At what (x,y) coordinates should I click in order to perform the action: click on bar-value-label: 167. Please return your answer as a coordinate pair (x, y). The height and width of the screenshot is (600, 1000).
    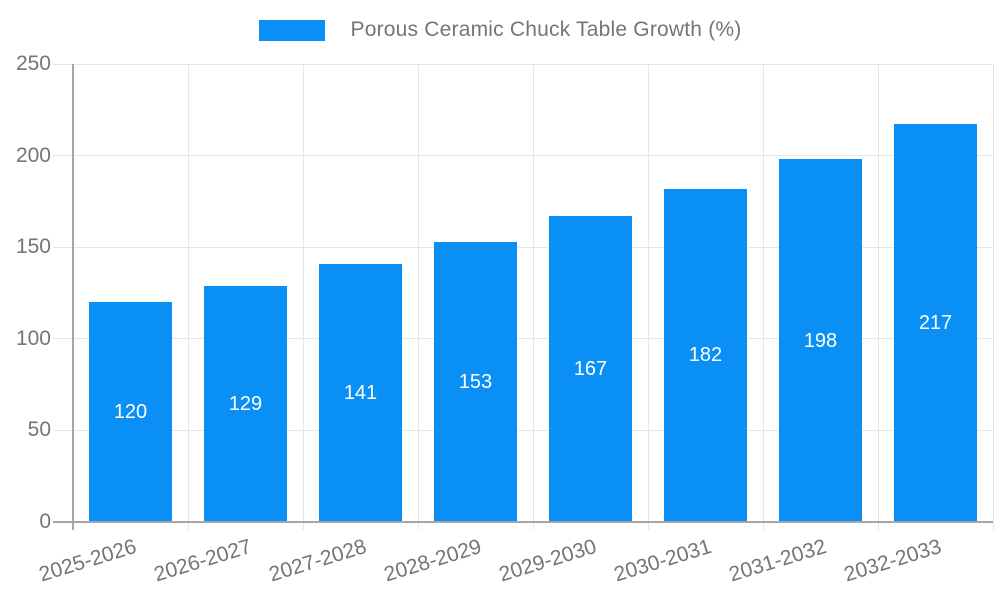
    Looking at the image, I should click on (590, 369).